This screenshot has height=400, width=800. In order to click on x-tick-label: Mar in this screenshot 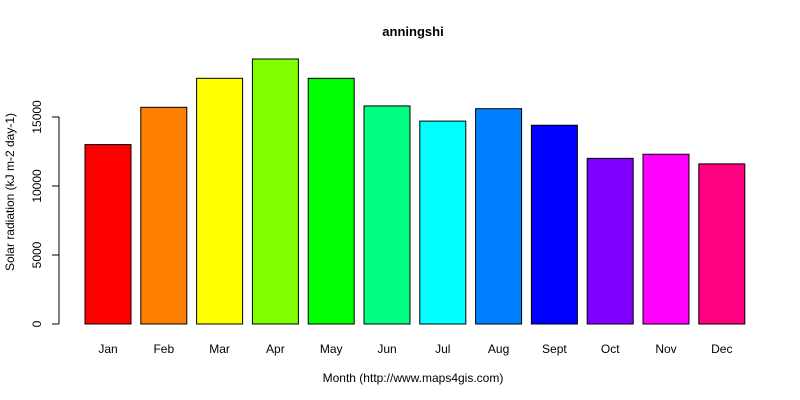, I will do `click(219, 349)`.